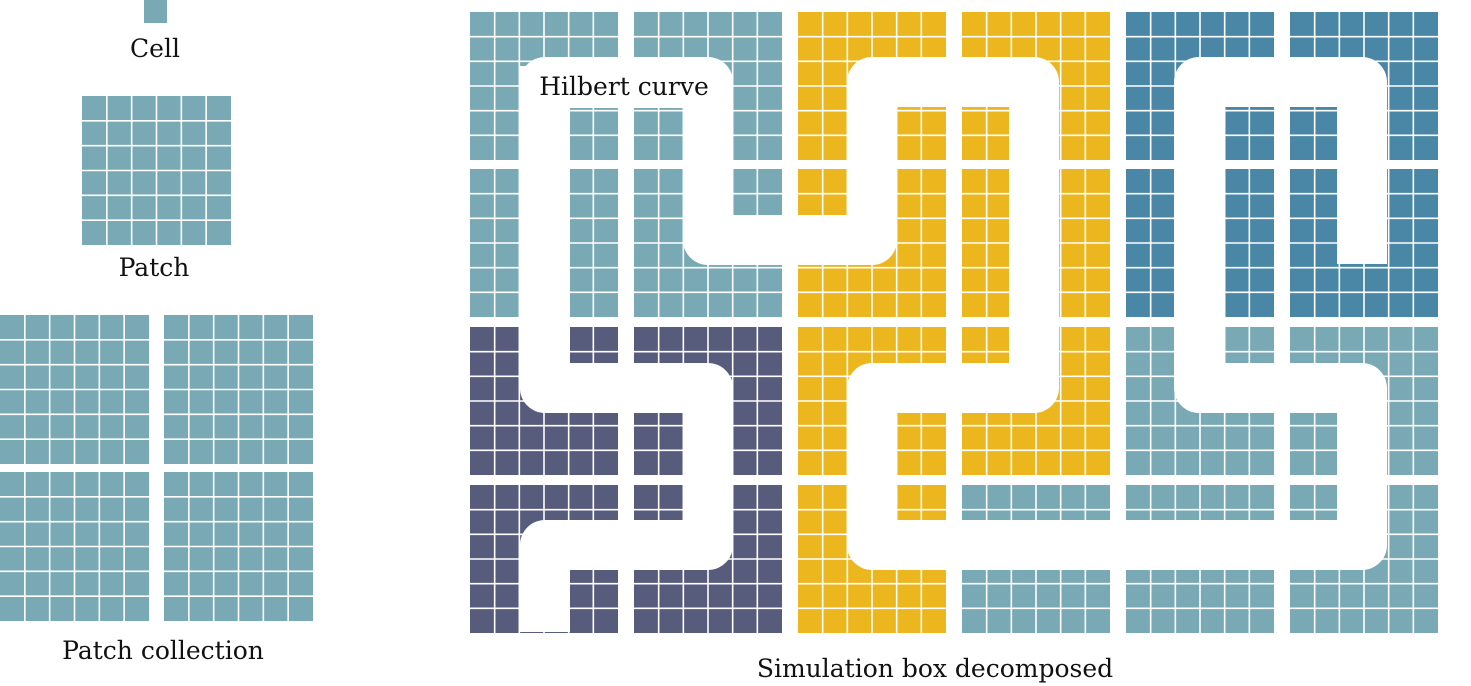  What do you see at coordinates (154, 267) in the screenshot?
I see `patch-label: Patch` at bounding box center [154, 267].